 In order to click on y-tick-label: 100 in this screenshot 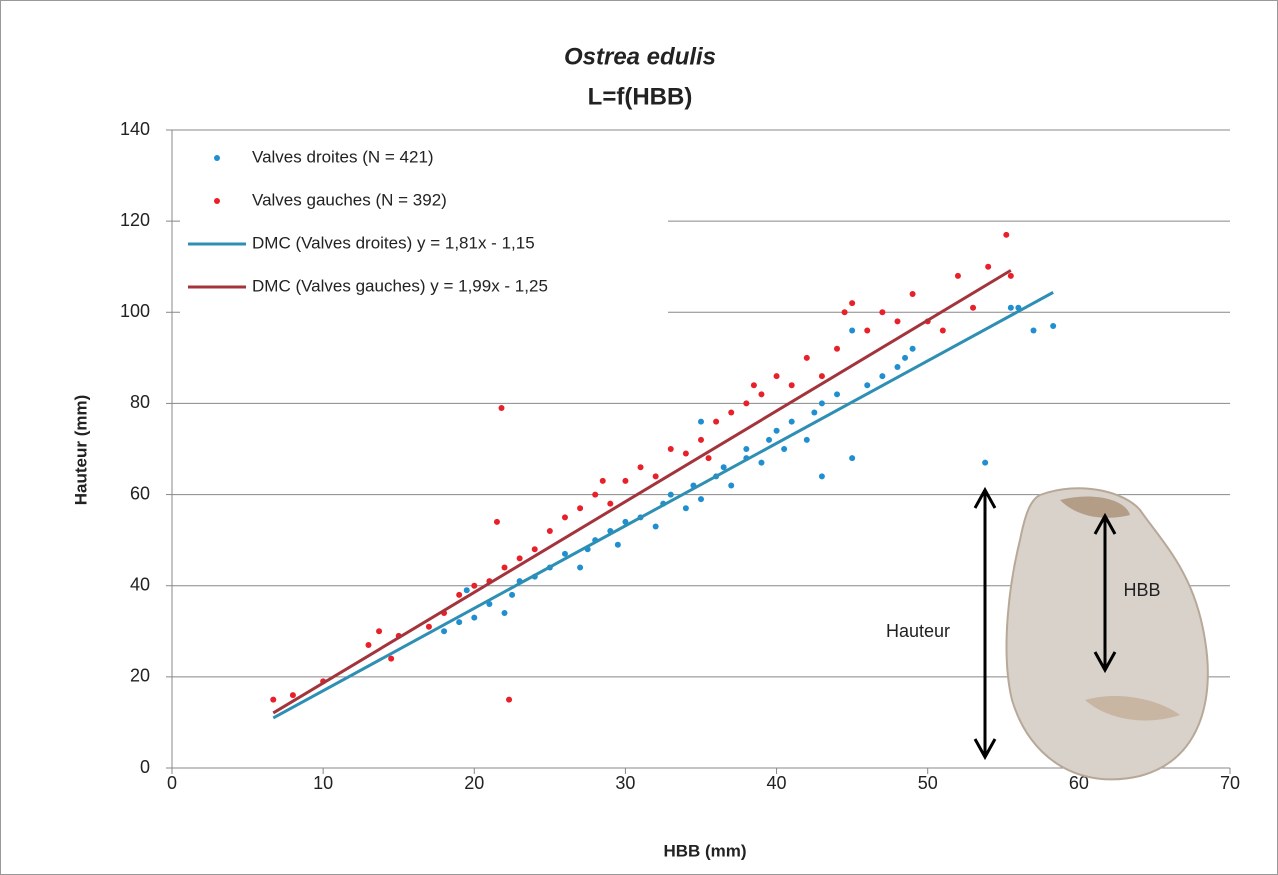, I will do `click(135, 311)`.